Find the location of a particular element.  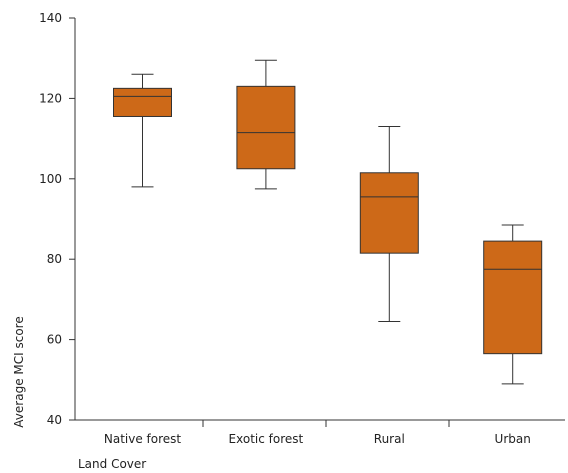

y-tick-label: 60 is located at coordinates (54, 340).